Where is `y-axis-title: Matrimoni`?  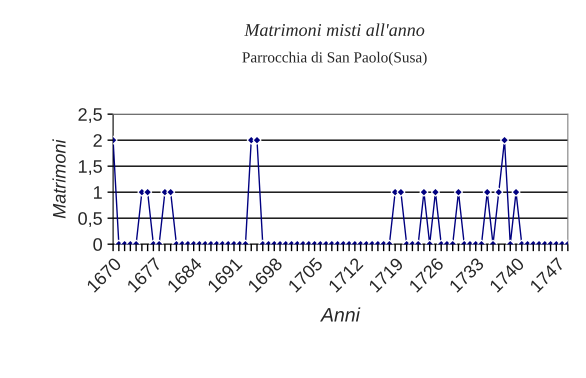
y-axis-title: Matrimoni is located at coordinates (59, 178).